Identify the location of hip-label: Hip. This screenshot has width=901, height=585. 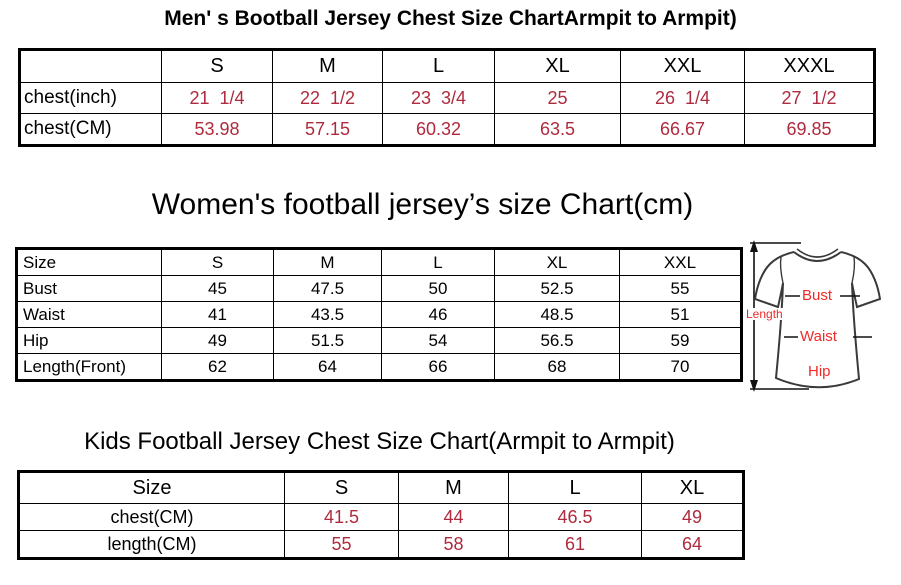
(819, 371).